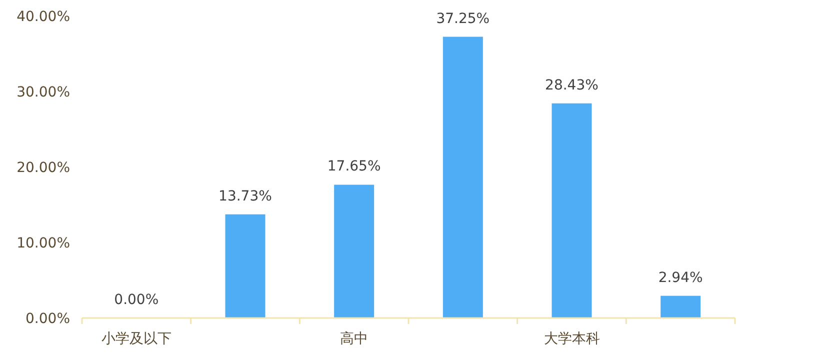  Describe the element at coordinates (136, 300) in the screenshot. I see `data-label: 0.00%` at that location.